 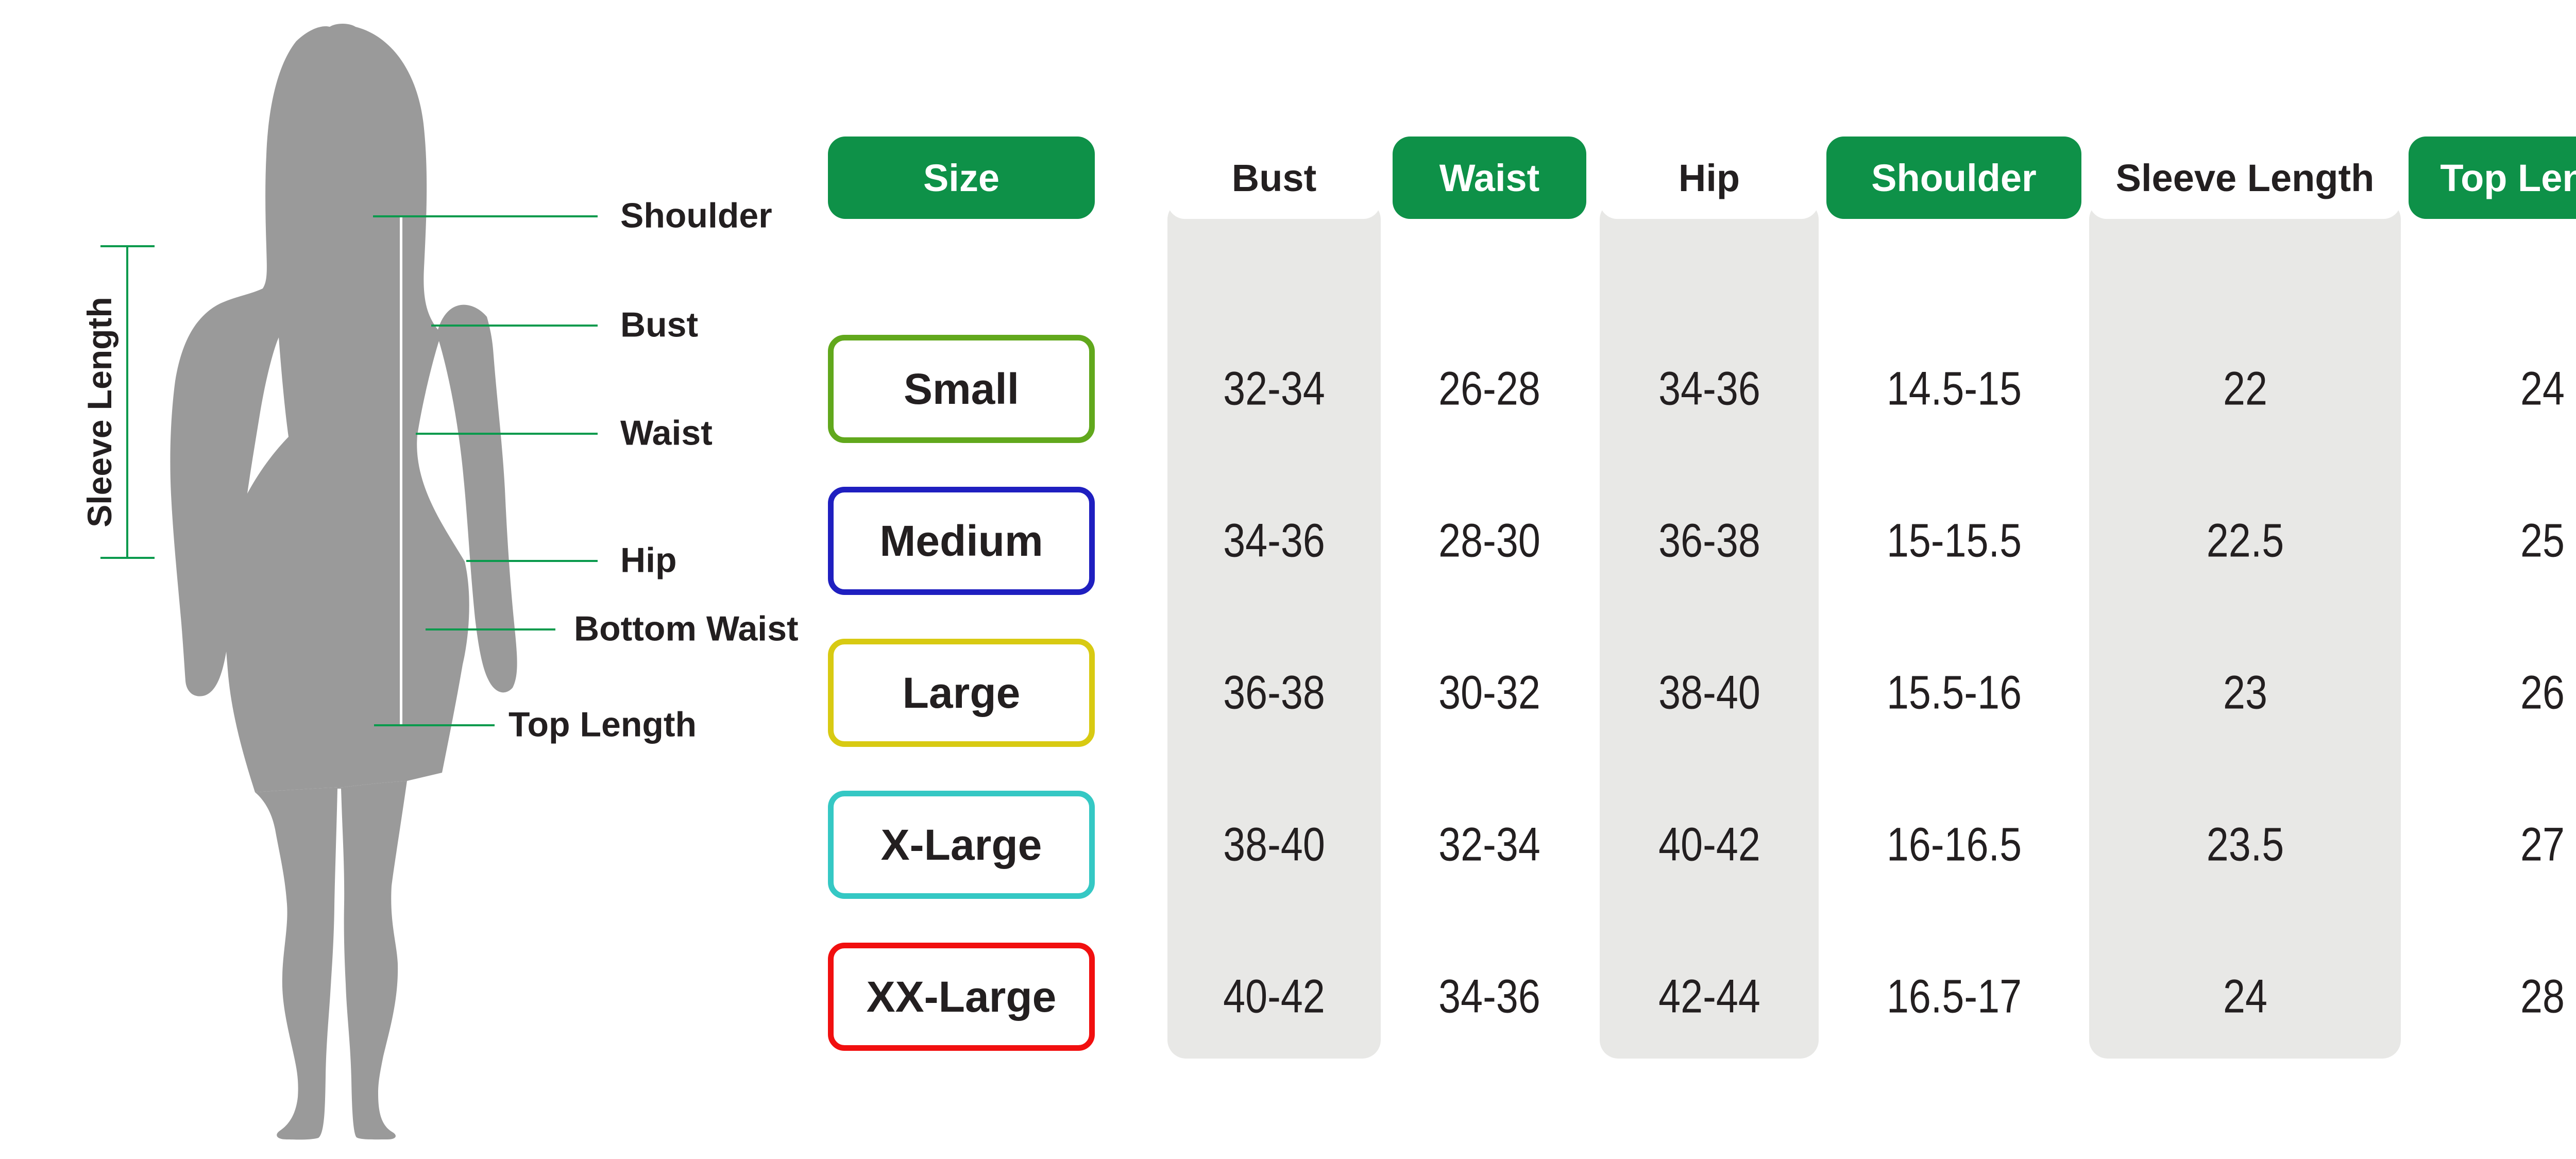 I want to click on label-bust: Bust, so click(x=659, y=325).